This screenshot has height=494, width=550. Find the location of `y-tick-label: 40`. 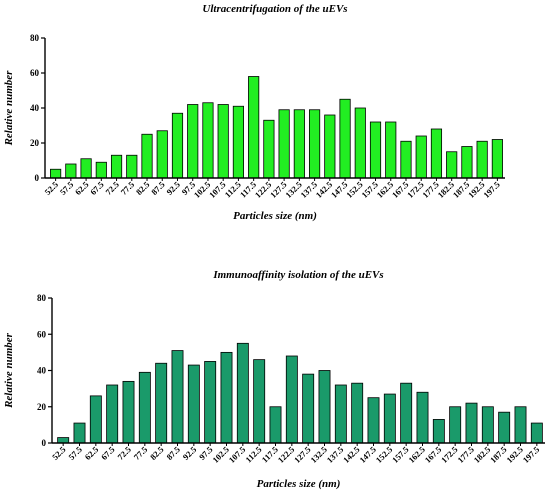

y-tick-label: 40 is located at coordinates (35, 108).